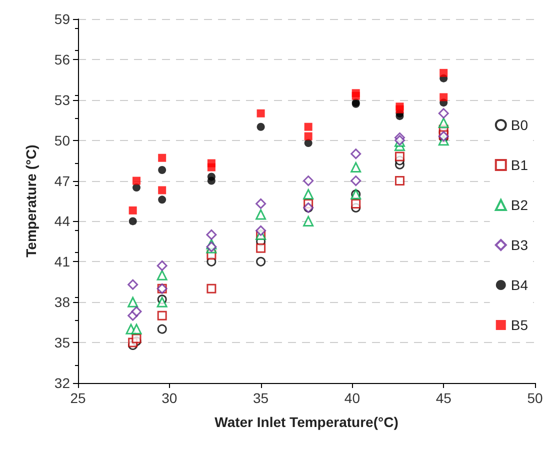 The image size is (551, 450). Describe the element at coordinates (62, 262) in the screenshot. I see `y-tick-label: 41` at that location.